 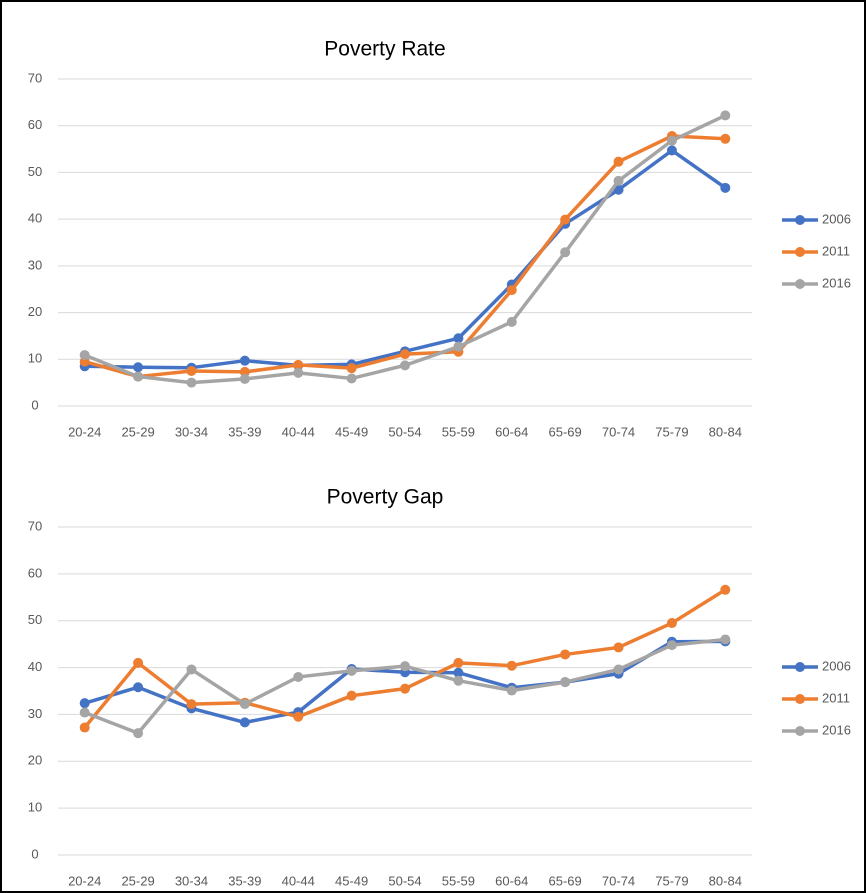 What do you see at coordinates (618, 880) in the screenshot?
I see `x-tick-label: 70-74` at bounding box center [618, 880].